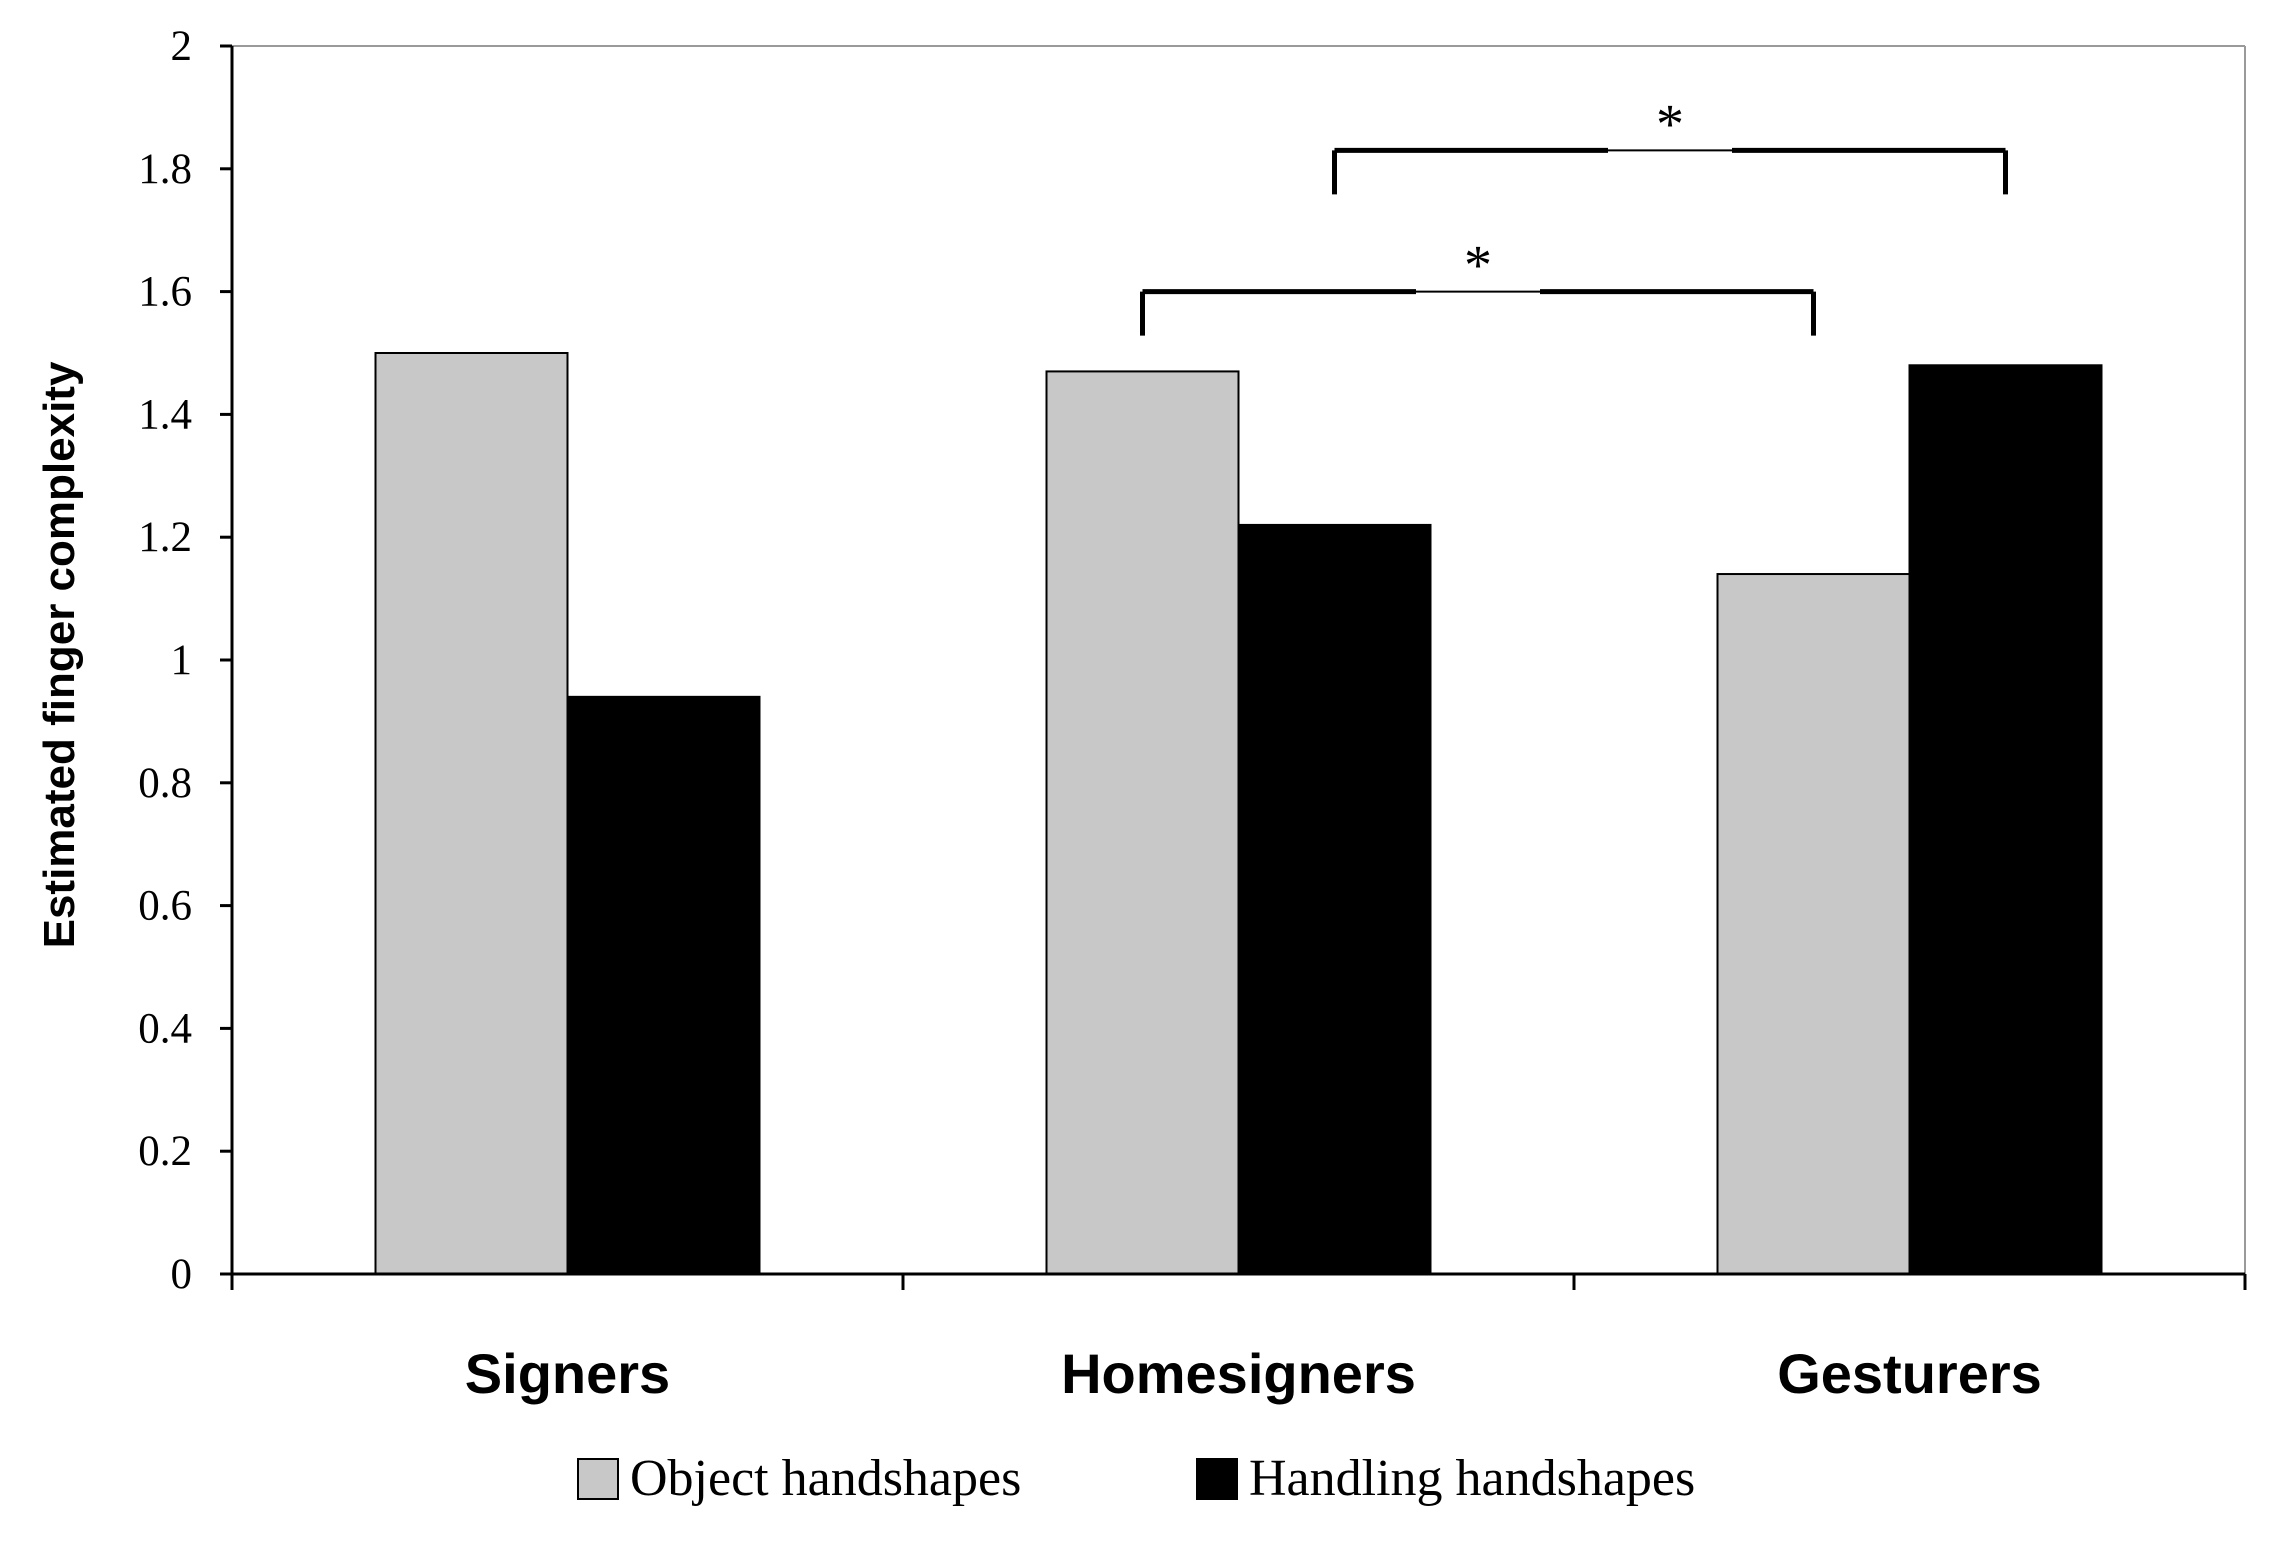  Describe the element at coordinates (165, 537) in the screenshot. I see `y-tick-label: 1.2` at that location.